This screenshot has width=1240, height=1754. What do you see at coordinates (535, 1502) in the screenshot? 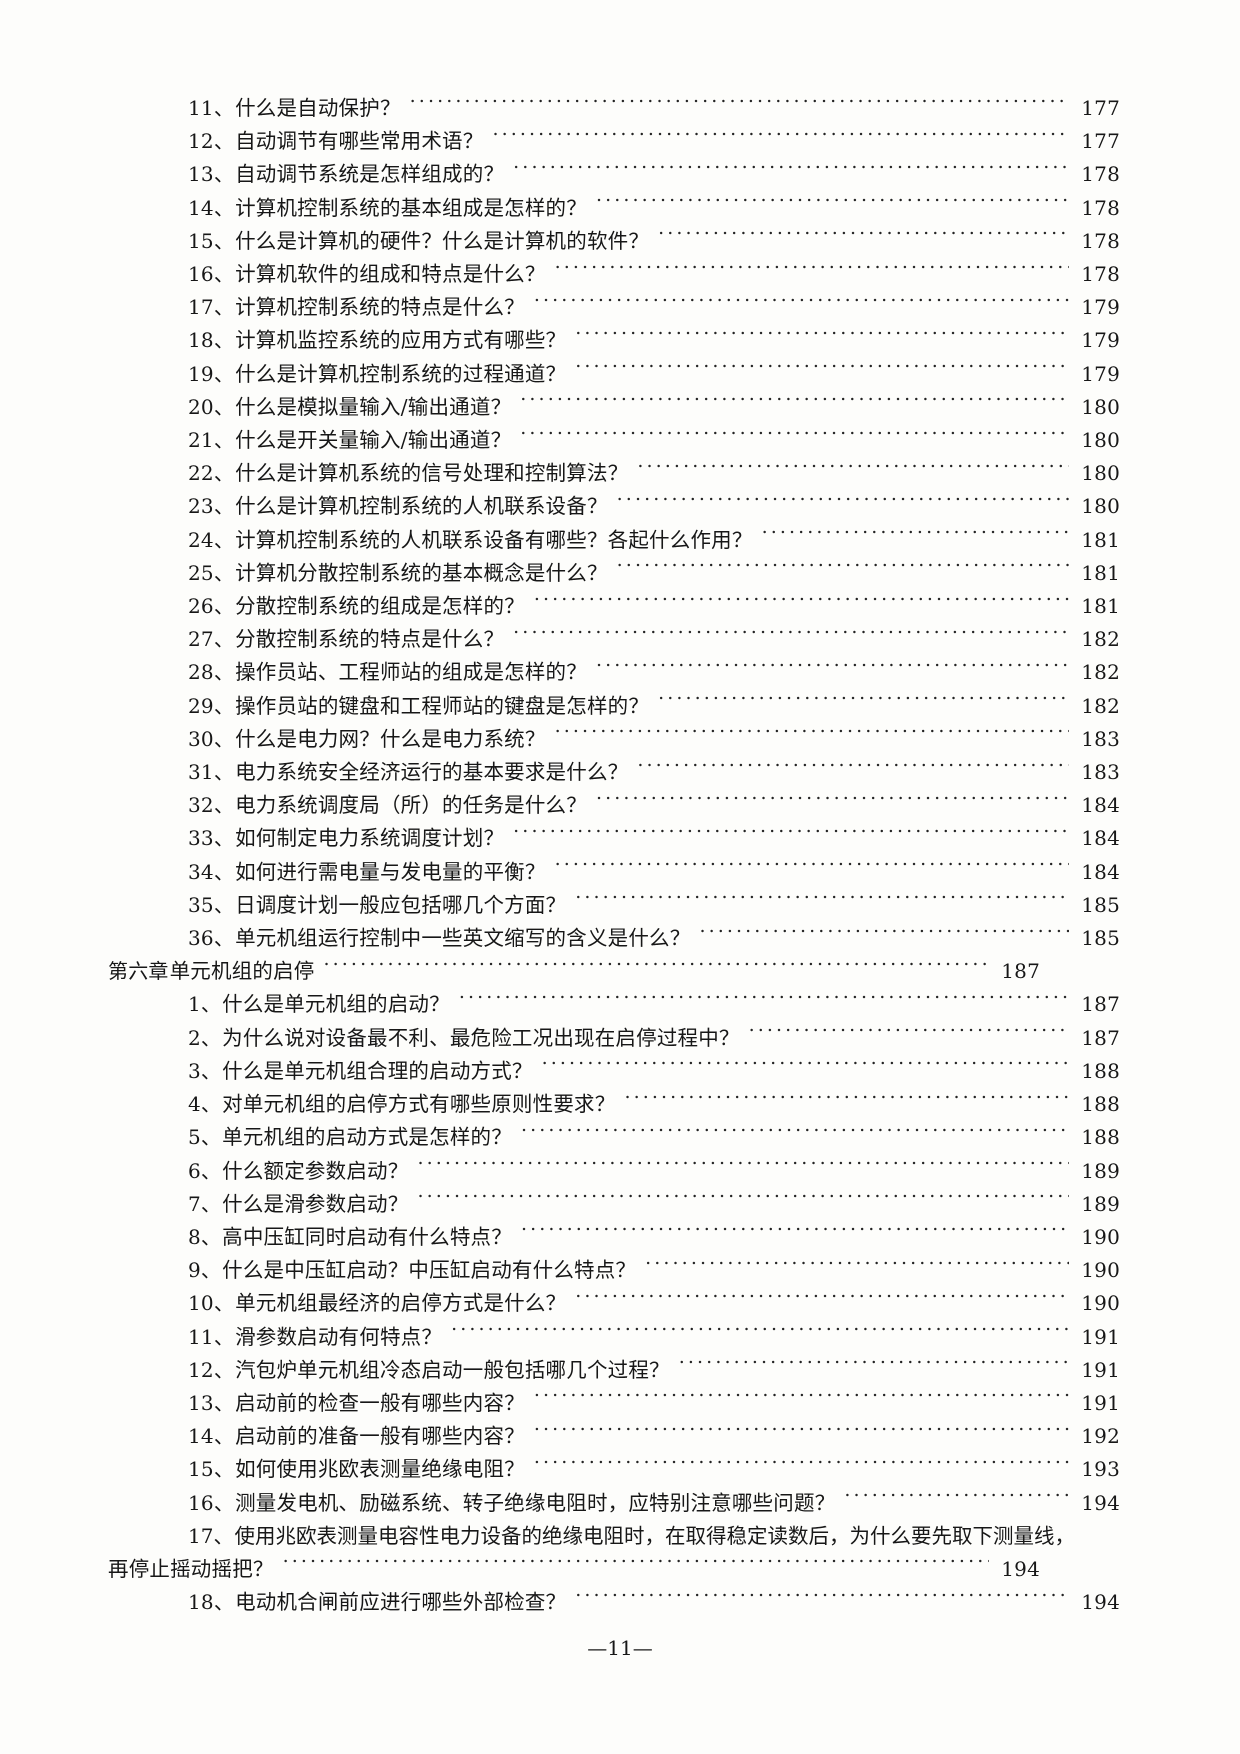
I see `toc-entry-title: 测量发电机、励磁系统、转子绝缘电阻时，应特别注意哪些问题？` at bounding box center [535, 1502].